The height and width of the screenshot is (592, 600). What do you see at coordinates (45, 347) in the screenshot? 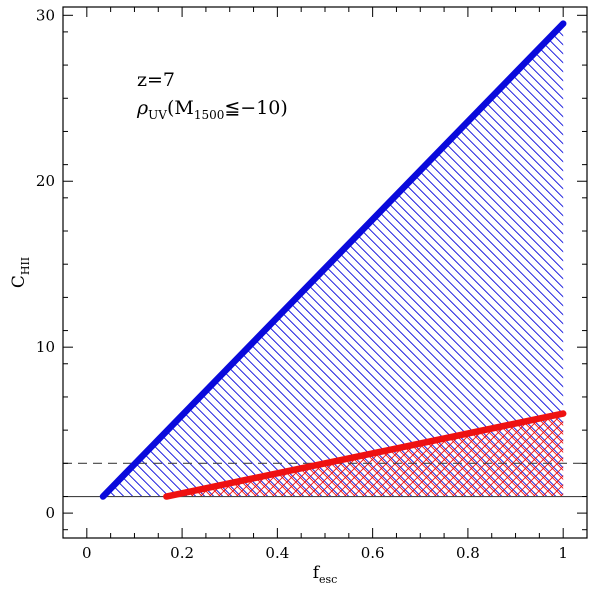
I see `y-tick-label: 10` at bounding box center [45, 347].